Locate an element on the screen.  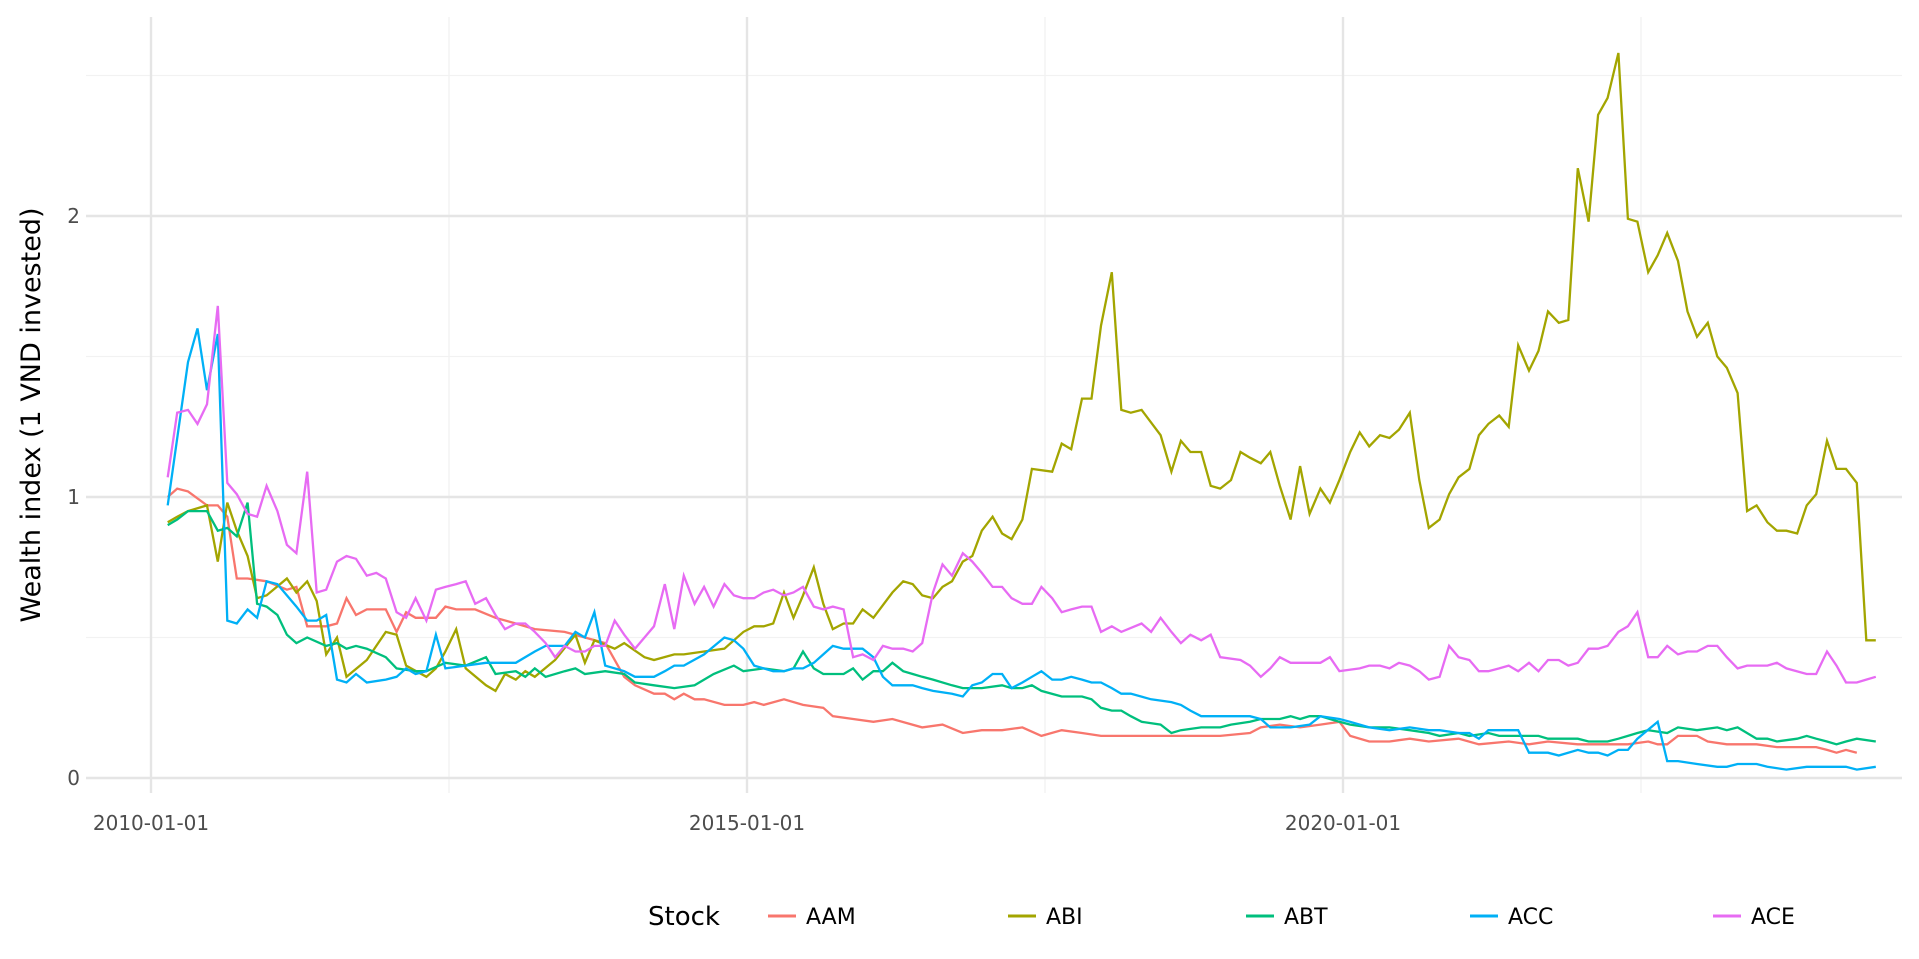
x-tick-label: 2020-01-01 is located at coordinates (1343, 823).